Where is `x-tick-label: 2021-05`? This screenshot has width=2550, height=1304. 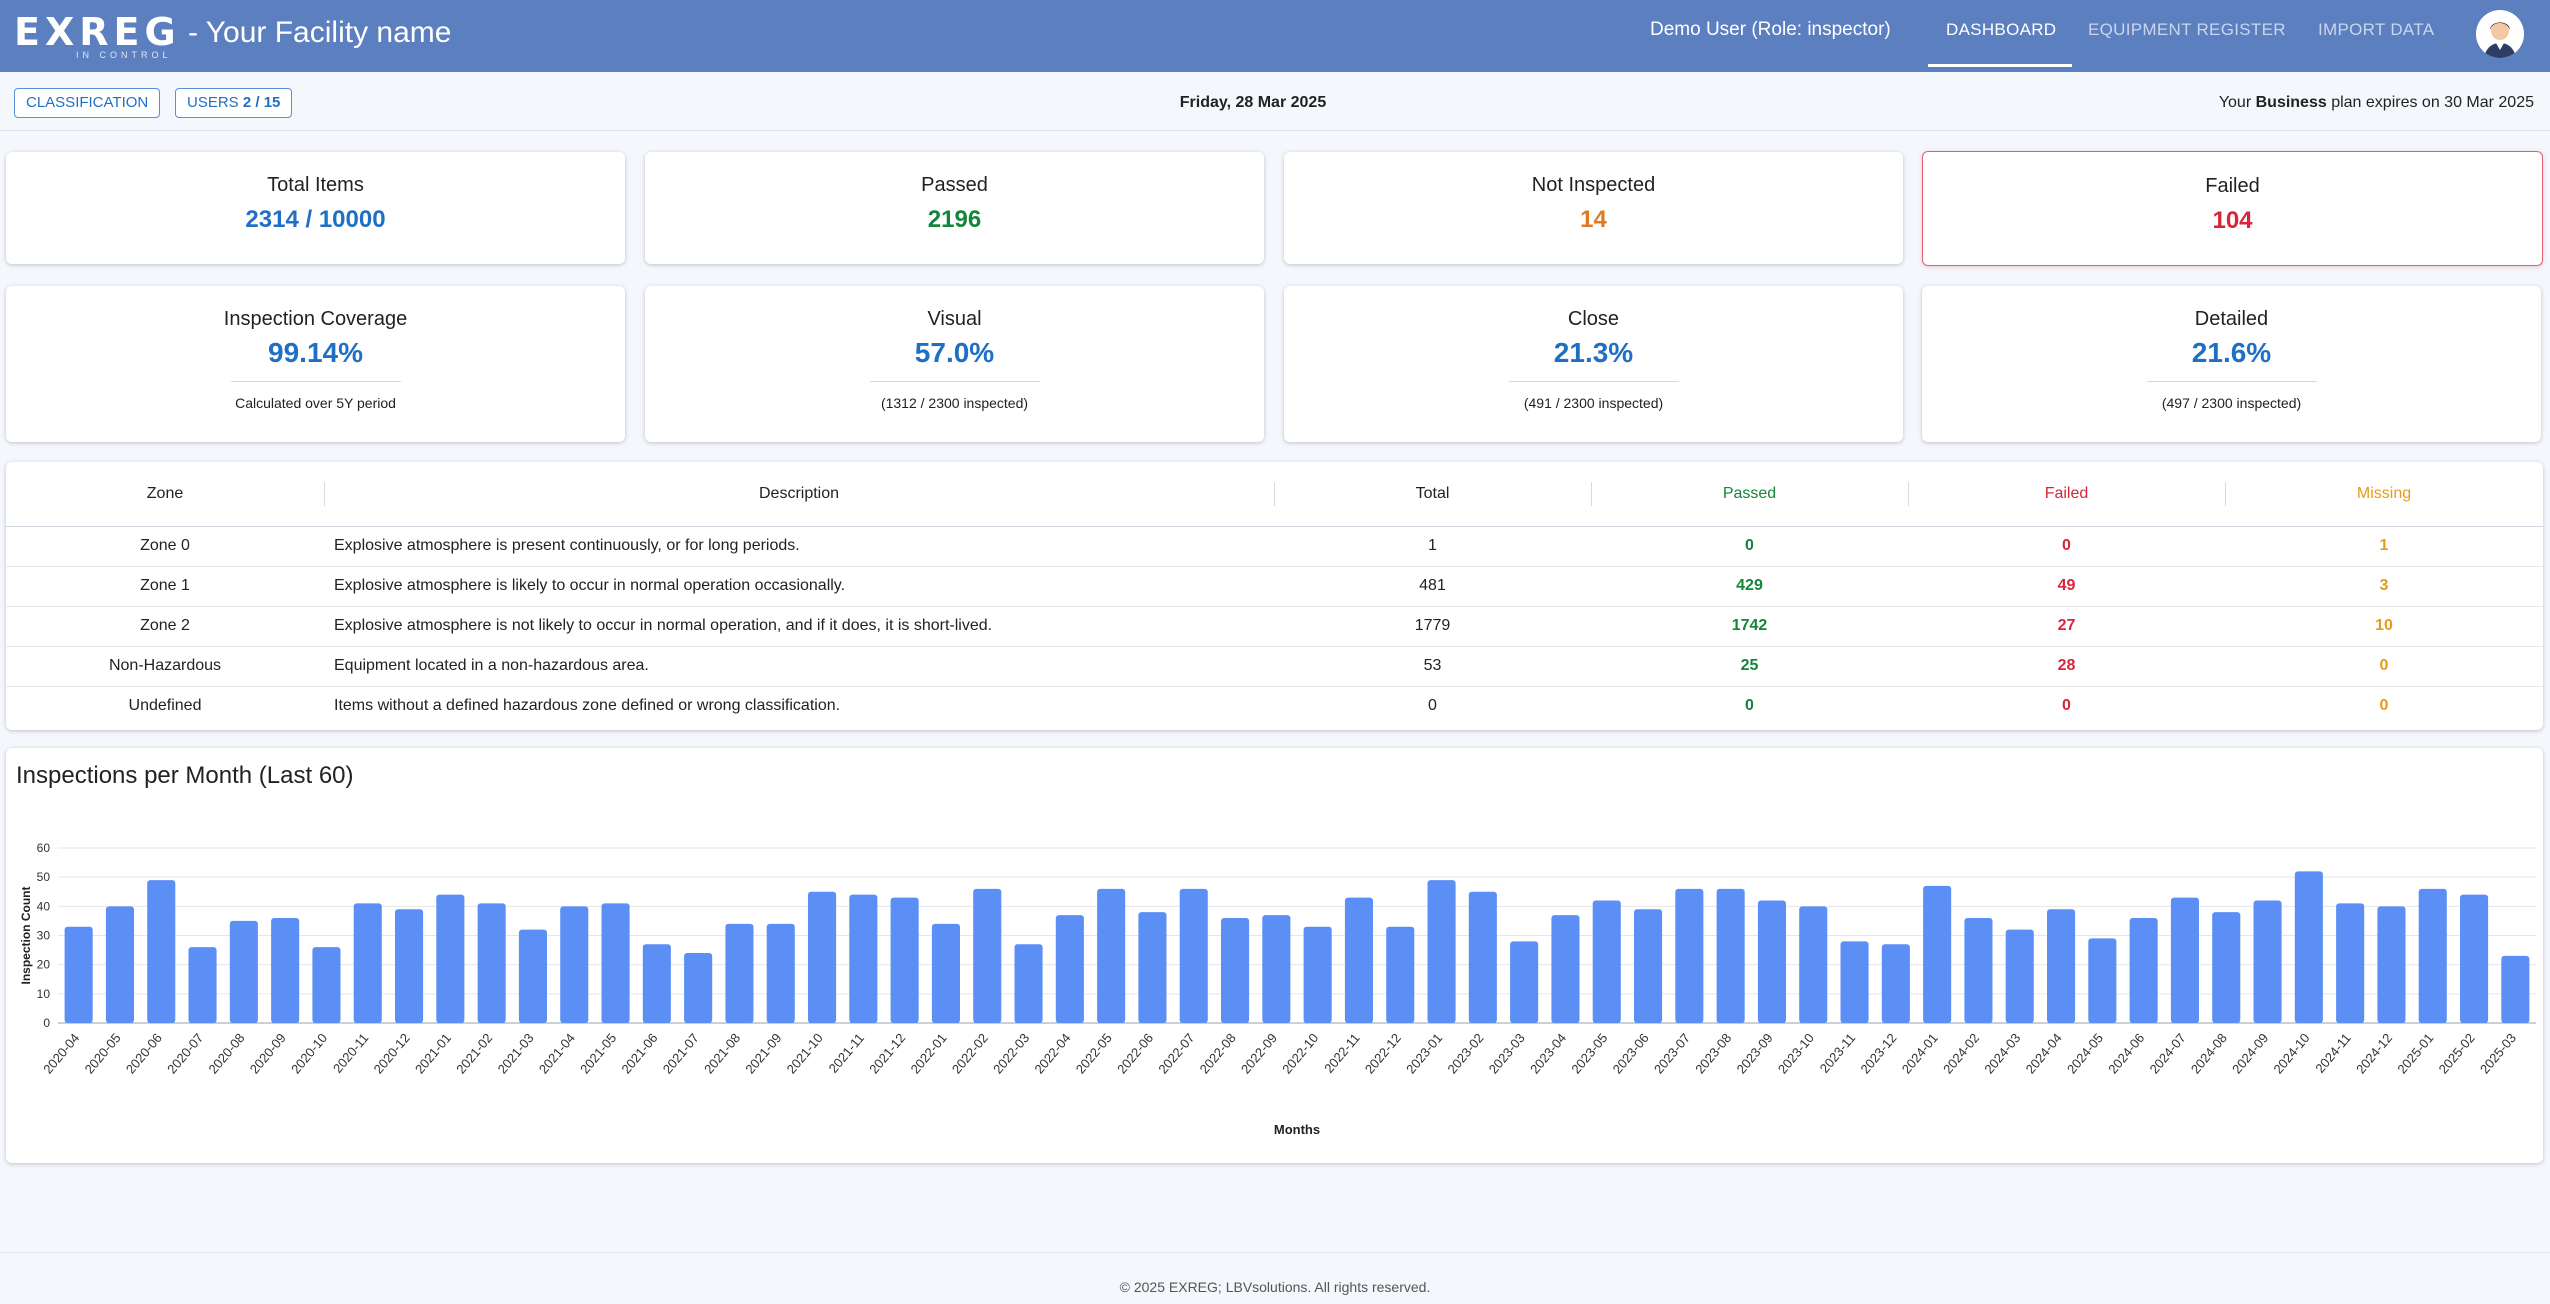 x-tick-label: 2021-05 is located at coordinates (598, 1053).